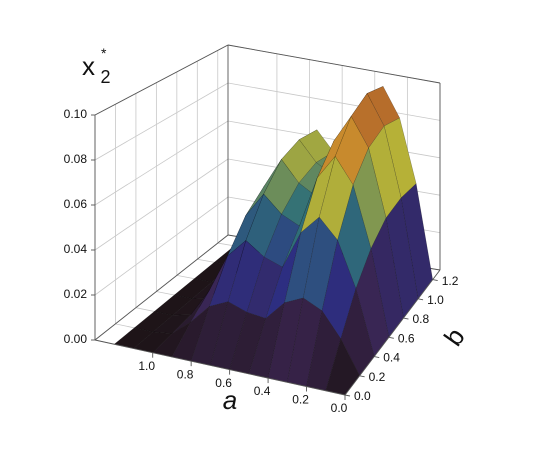 This screenshot has height=453, width=545. What do you see at coordinates (435, 300) in the screenshot?
I see `b-tick-label: 1.0` at bounding box center [435, 300].